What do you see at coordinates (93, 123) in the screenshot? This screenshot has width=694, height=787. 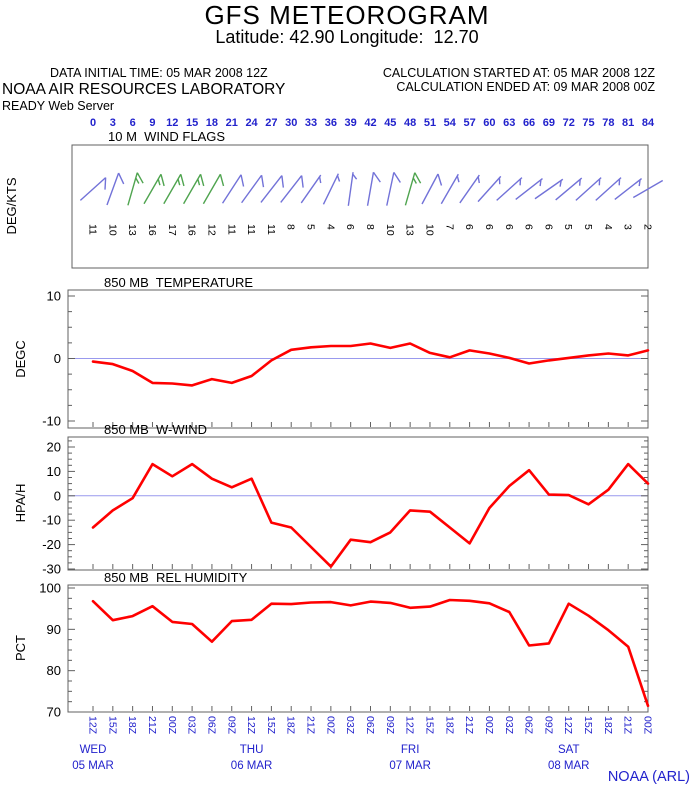 I see `hour-label: 0` at bounding box center [93, 123].